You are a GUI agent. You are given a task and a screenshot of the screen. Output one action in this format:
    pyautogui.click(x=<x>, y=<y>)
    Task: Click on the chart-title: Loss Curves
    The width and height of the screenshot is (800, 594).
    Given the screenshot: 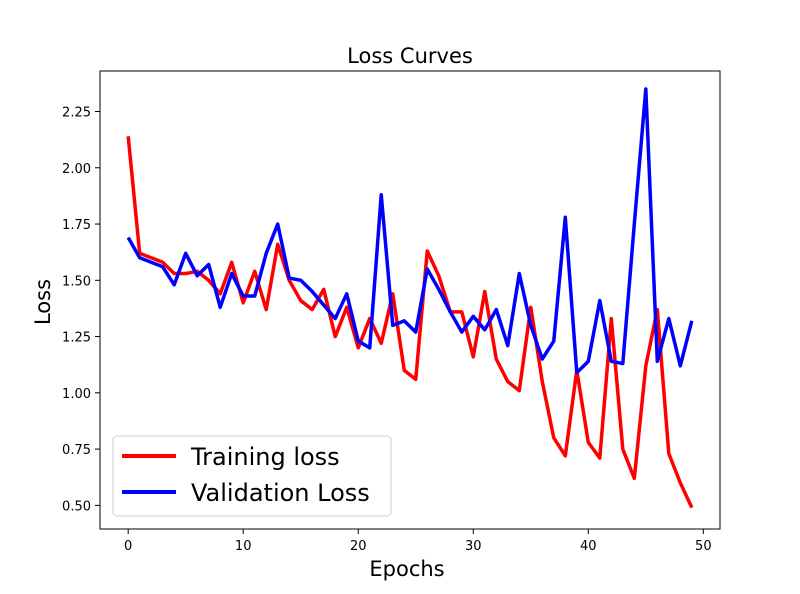 What is the action you would take?
    pyautogui.click(x=410, y=56)
    